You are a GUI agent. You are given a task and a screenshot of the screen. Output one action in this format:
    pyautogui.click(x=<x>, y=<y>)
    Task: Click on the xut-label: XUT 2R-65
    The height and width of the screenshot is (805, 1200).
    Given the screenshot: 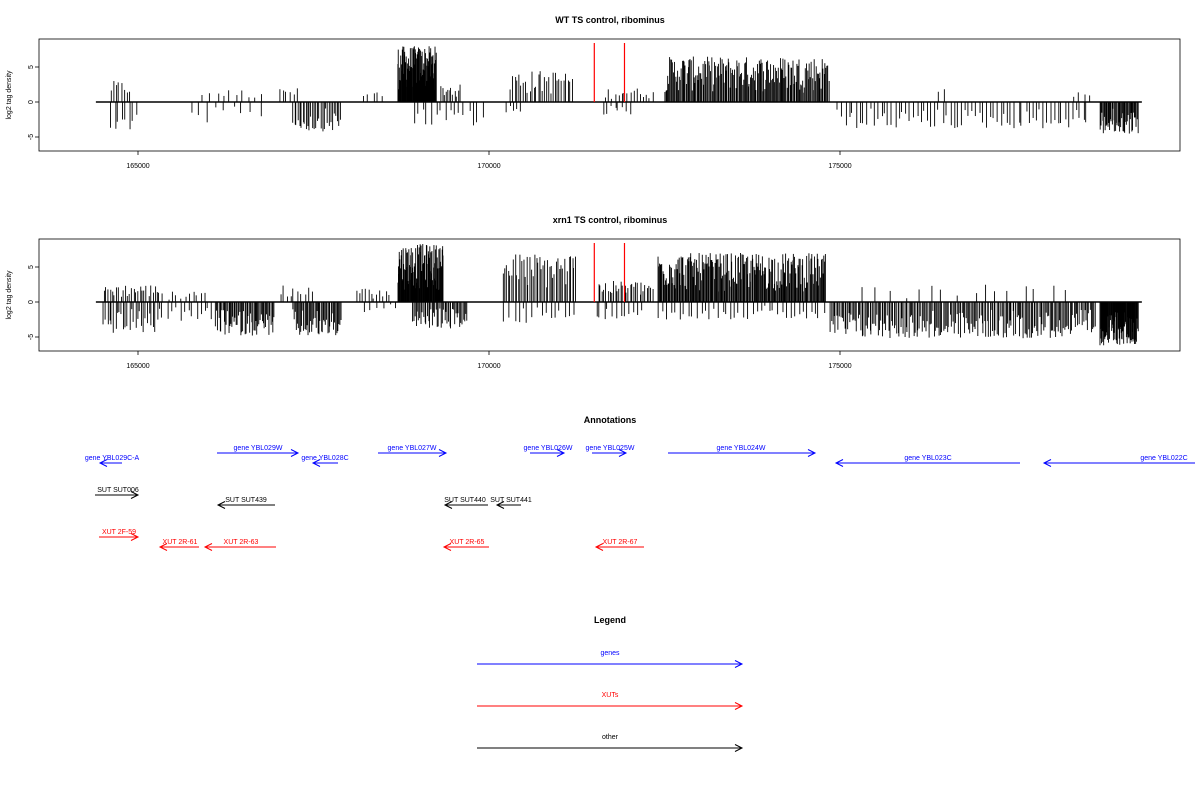 What is the action you would take?
    pyautogui.click(x=467, y=542)
    